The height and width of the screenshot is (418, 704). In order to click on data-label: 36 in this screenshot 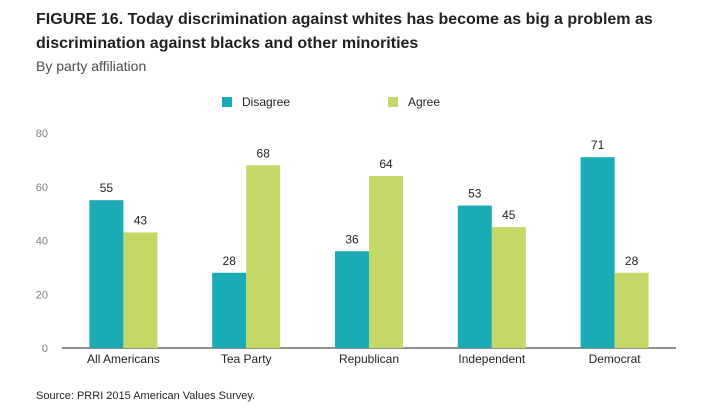, I will do `click(352, 239)`.